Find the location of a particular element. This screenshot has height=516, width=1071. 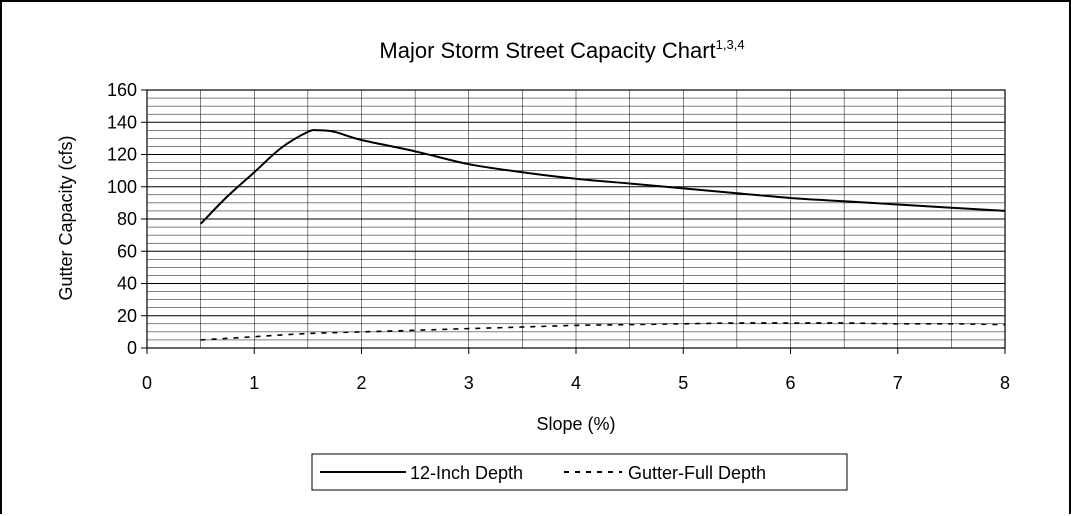

x-tick-label: 1 is located at coordinates (254, 383).